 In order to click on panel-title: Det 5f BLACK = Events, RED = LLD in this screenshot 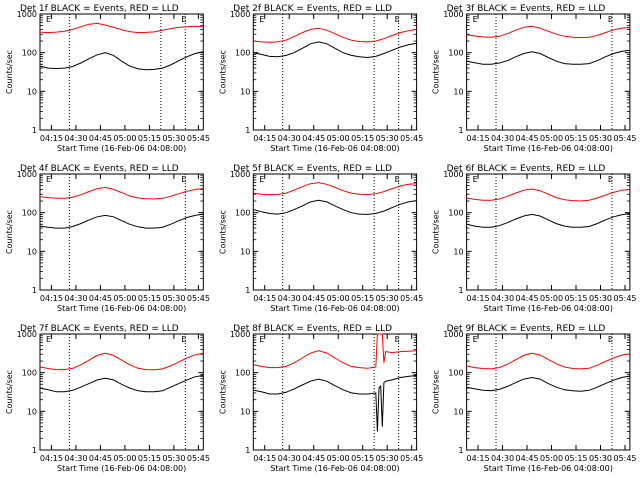, I will do `click(312, 169)`.